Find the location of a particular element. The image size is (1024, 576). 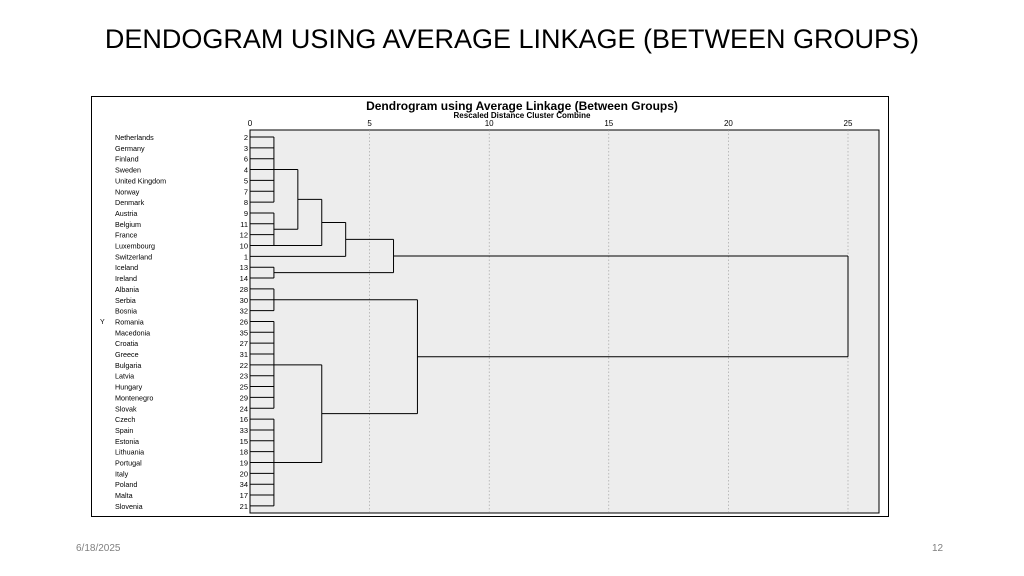

leaf-label: Croatia is located at coordinates (126, 343).